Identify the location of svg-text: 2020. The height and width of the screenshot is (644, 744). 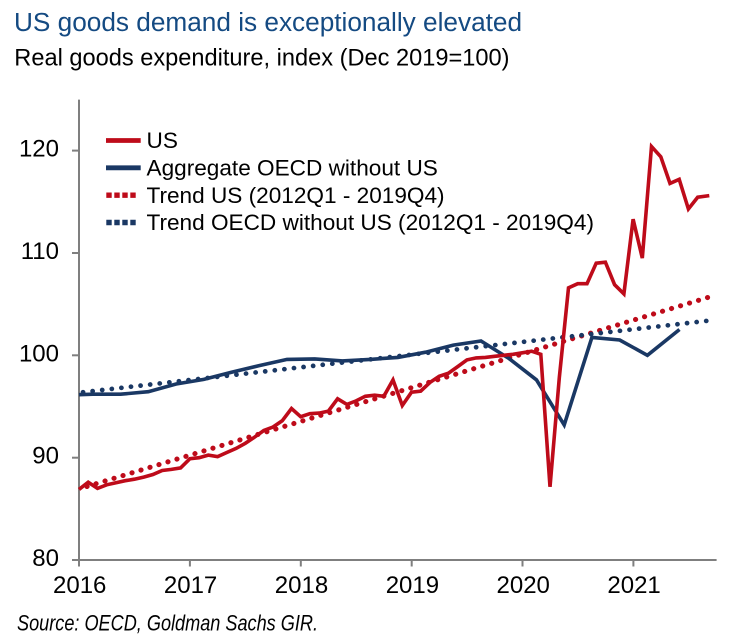
(523, 585).